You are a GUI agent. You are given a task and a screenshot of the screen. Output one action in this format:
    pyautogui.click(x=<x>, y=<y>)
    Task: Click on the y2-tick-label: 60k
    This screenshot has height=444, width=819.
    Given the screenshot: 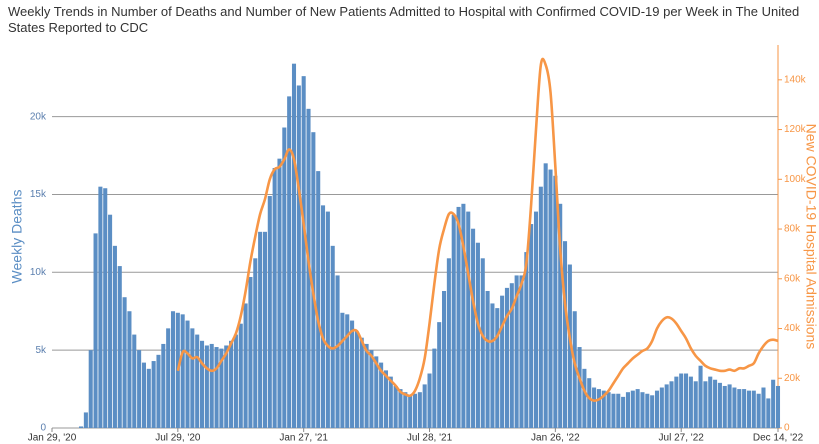 What is the action you would take?
    pyautogui.click(x=792, y=278)
    